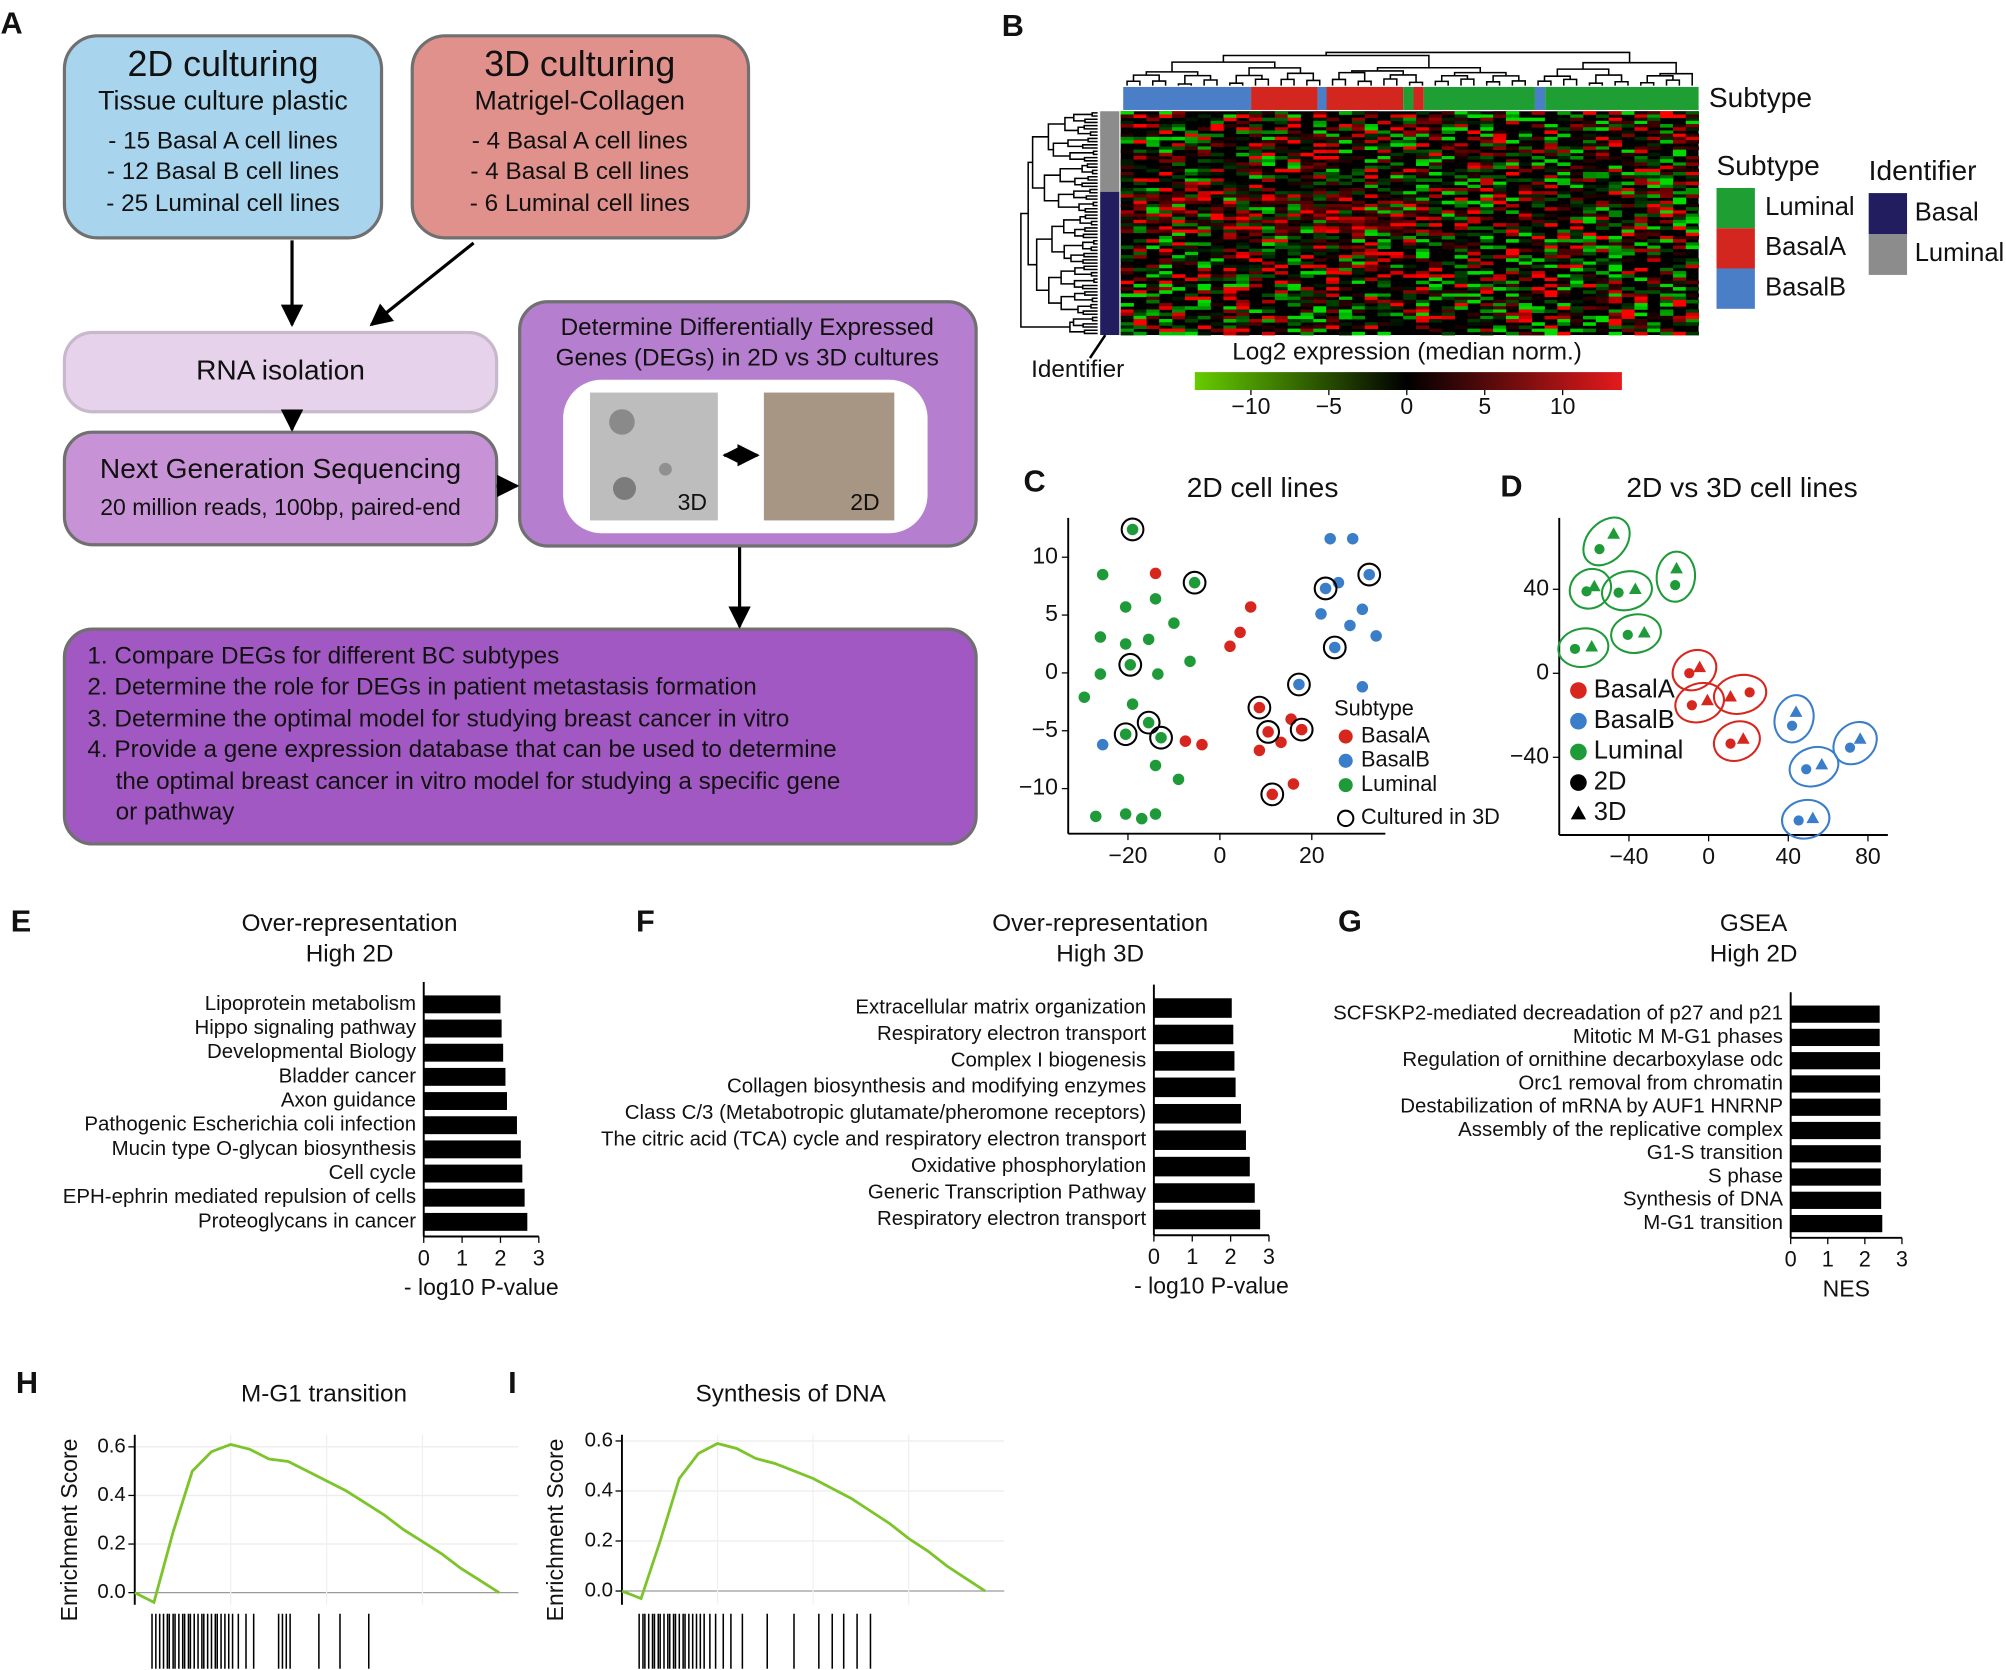 The image size is (2006, 1670). What do you see at coordinates (1110, 151) in the screenshot?
I see `identifier-segment` at bounding box center [1110, 151].